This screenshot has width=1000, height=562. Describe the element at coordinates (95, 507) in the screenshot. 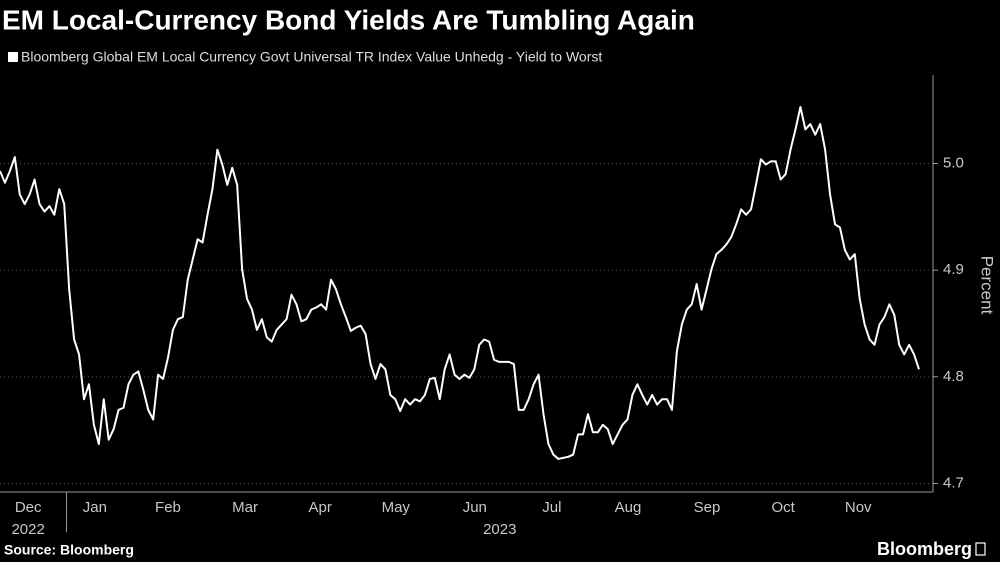

I see `x-tick-label: Jan` at that location.